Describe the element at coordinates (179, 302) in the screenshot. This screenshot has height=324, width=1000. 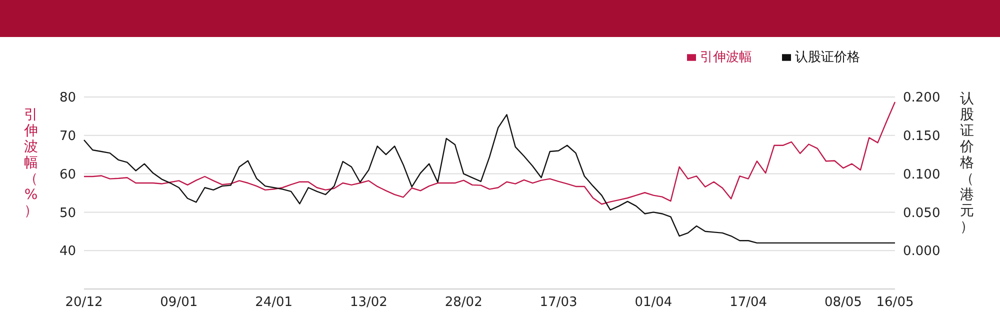
I see `x-tick-label: 09/01` at that location.